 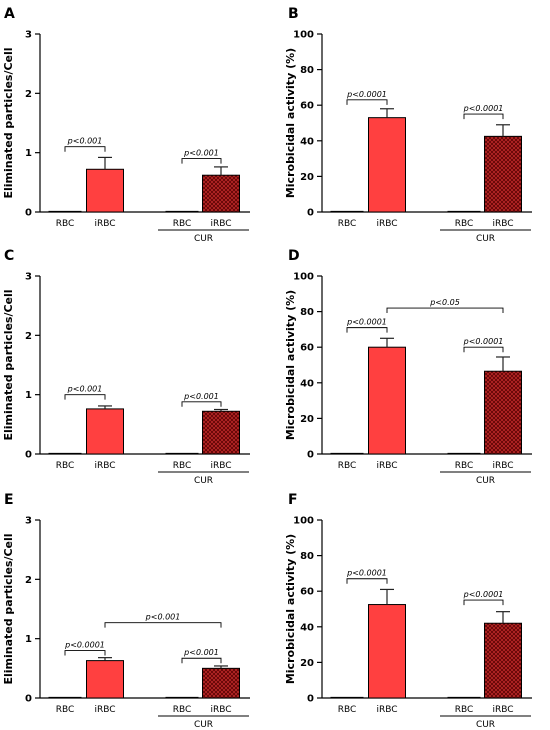 What do you see at coordinates (294, 256) in the screenshot?
I see `panel-letter: D` at bounding box center [294, 256].